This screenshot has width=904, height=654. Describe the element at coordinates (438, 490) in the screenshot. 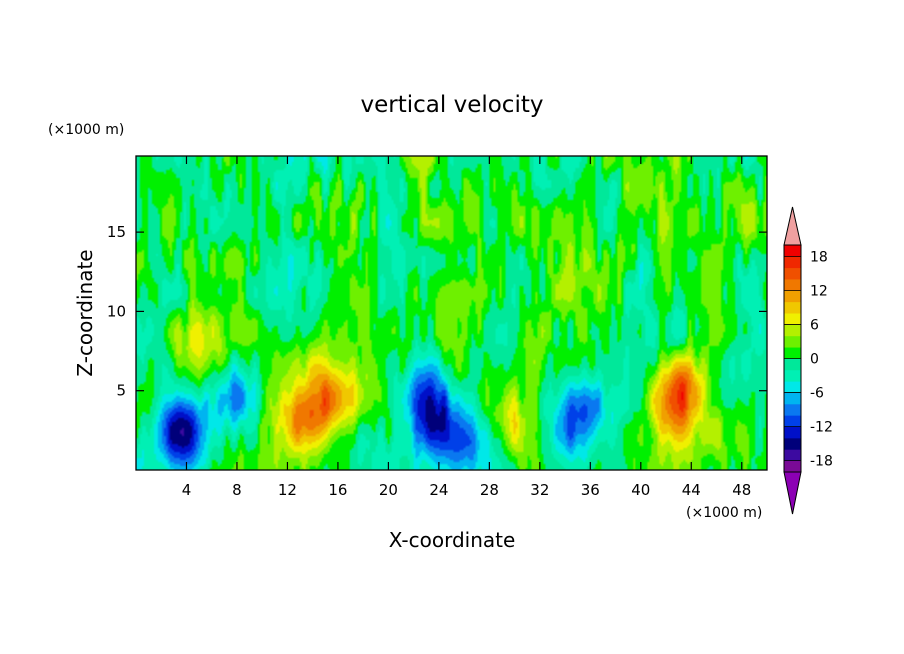

I see `x-tick-label: 24` at that location.